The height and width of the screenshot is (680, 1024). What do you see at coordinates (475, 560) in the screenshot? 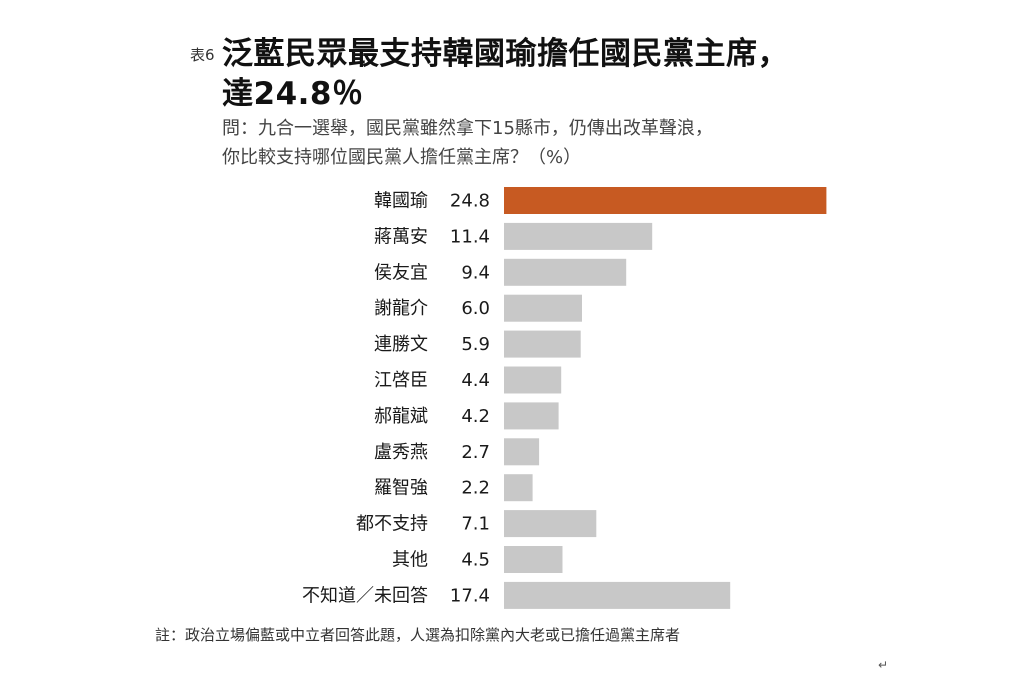
I see `value-label-10: 4.5` at bounding box center [475, 560].